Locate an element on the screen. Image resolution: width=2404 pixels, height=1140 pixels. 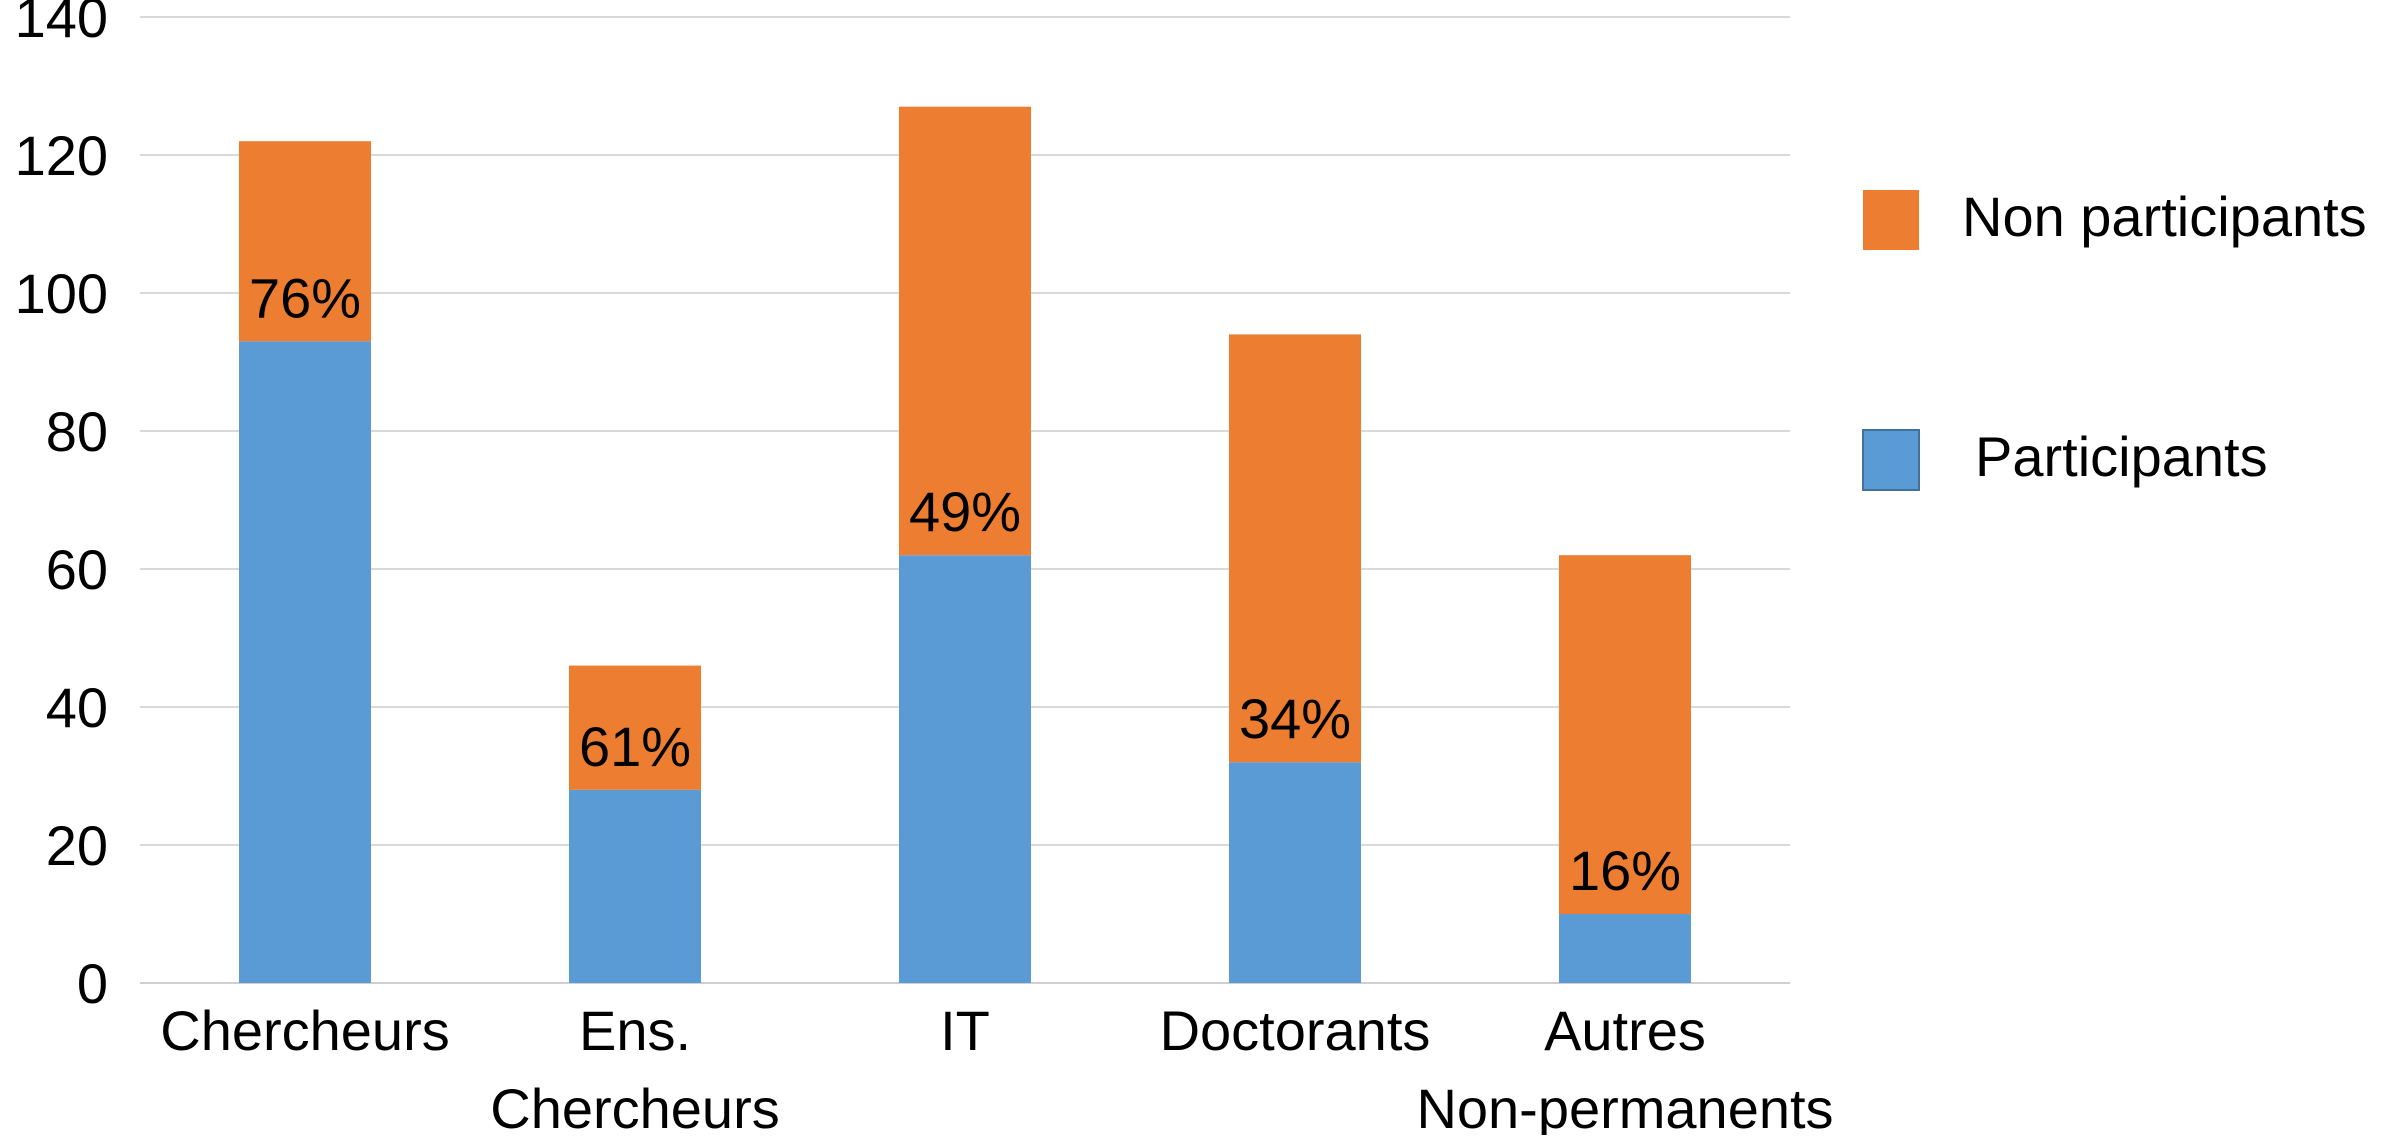
x-tick-label: Autres is located at coordinates (1625, 1030).